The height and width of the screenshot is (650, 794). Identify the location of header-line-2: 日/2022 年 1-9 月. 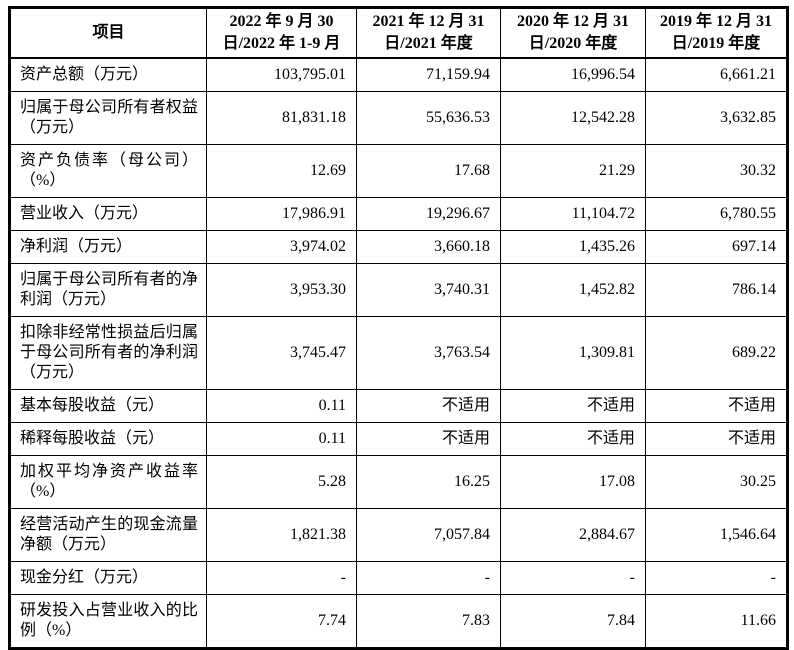
(281, 43).